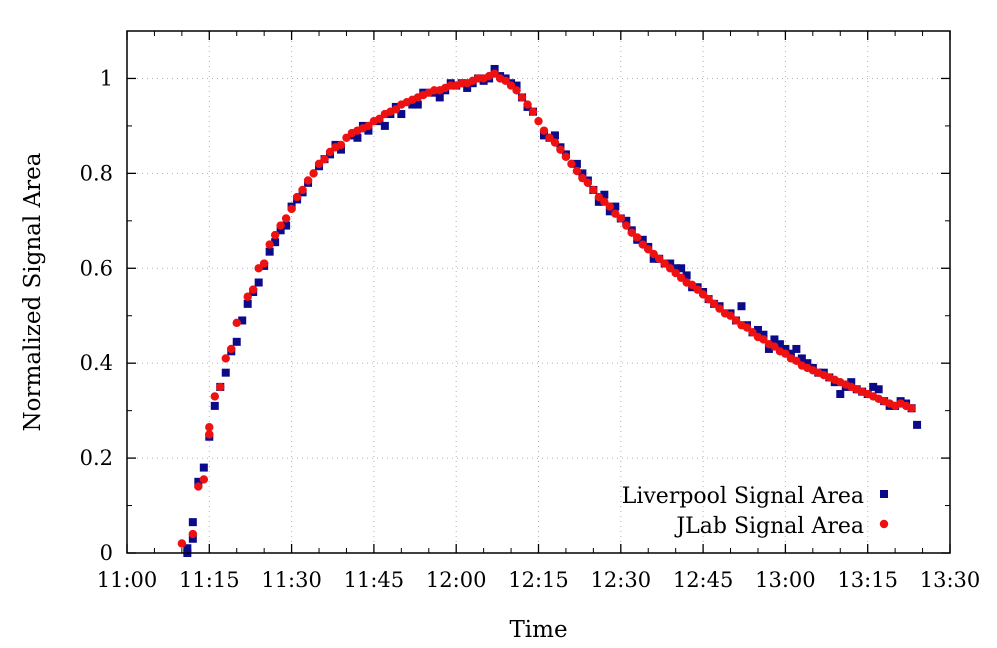  I want to click on y-tick-label: 0.2, so click(96, 458).